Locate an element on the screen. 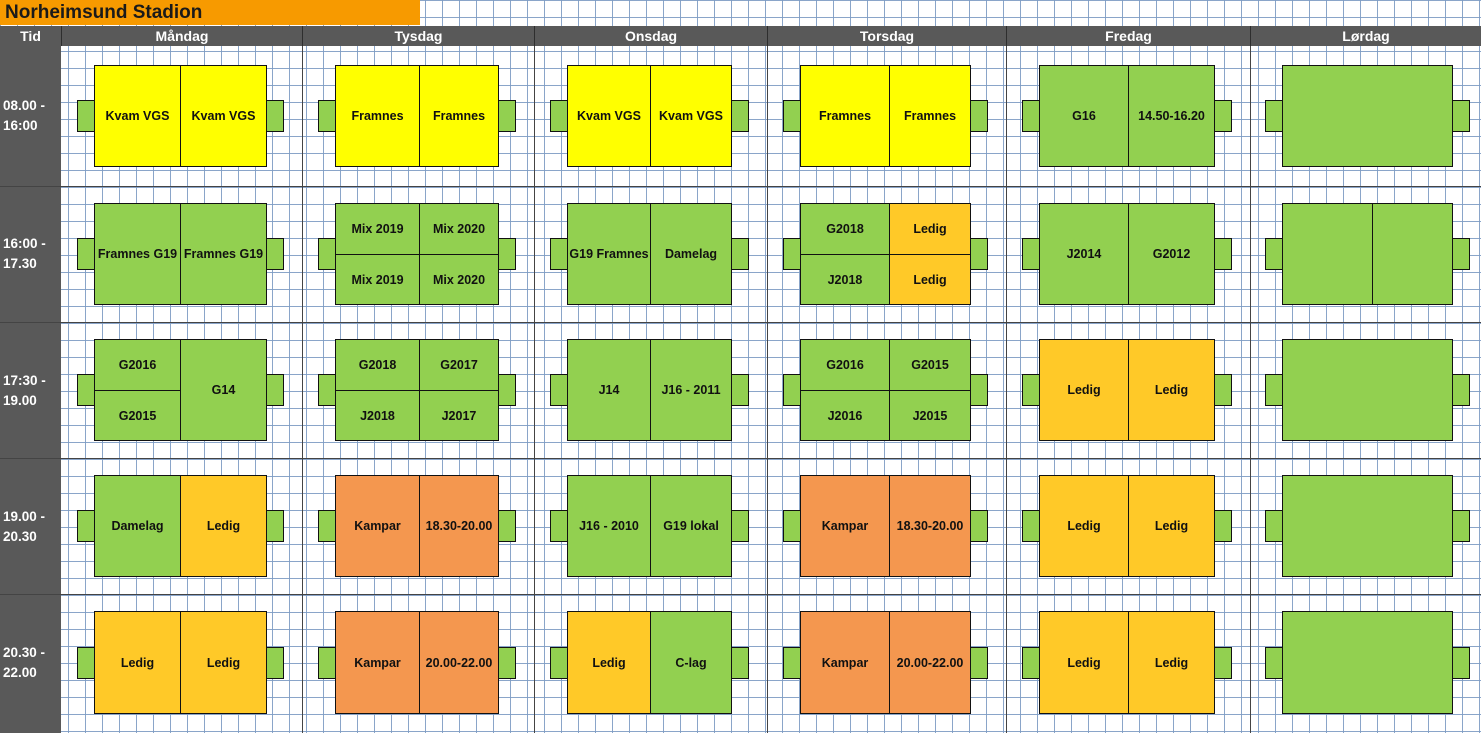 This screenshot has width=1481, height=733. schedule-cell-tuesday: Kampar is located at coordinates (377, 662).